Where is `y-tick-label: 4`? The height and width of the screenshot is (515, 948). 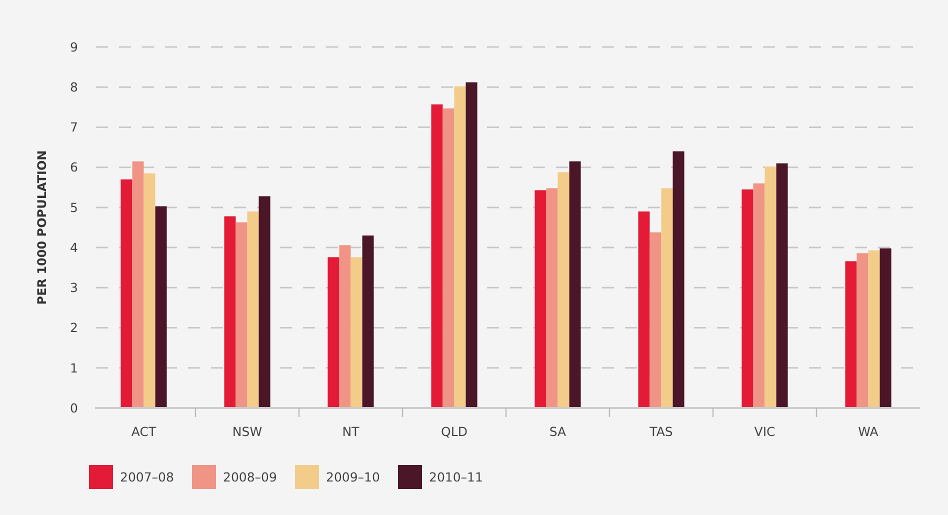
y-tick-label: 4 is located at coordinates (74, 247).